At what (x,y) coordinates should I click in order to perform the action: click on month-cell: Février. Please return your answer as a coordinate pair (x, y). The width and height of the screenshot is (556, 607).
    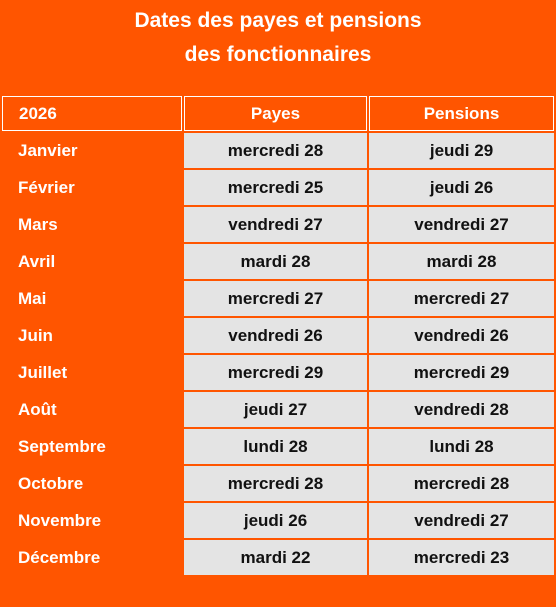
    Looking at the image, I should click on (92, 187).